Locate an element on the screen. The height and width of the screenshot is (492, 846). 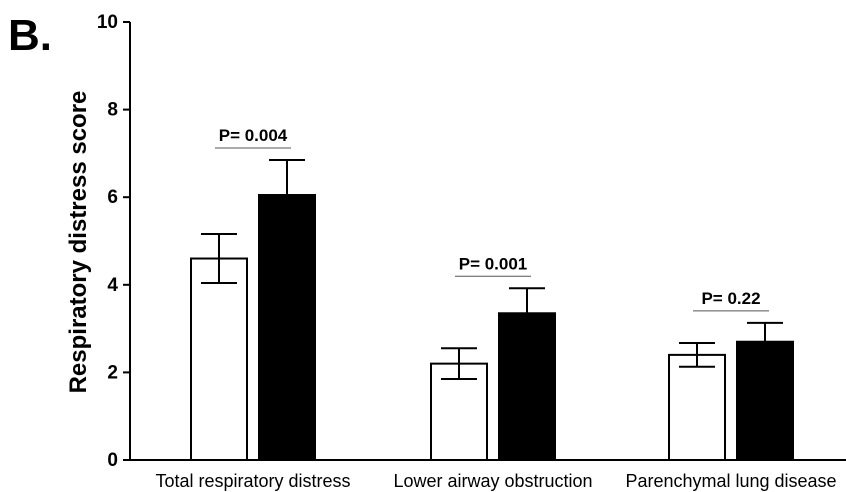
y-tick-label: 0 is located at coordinates (112, 460).